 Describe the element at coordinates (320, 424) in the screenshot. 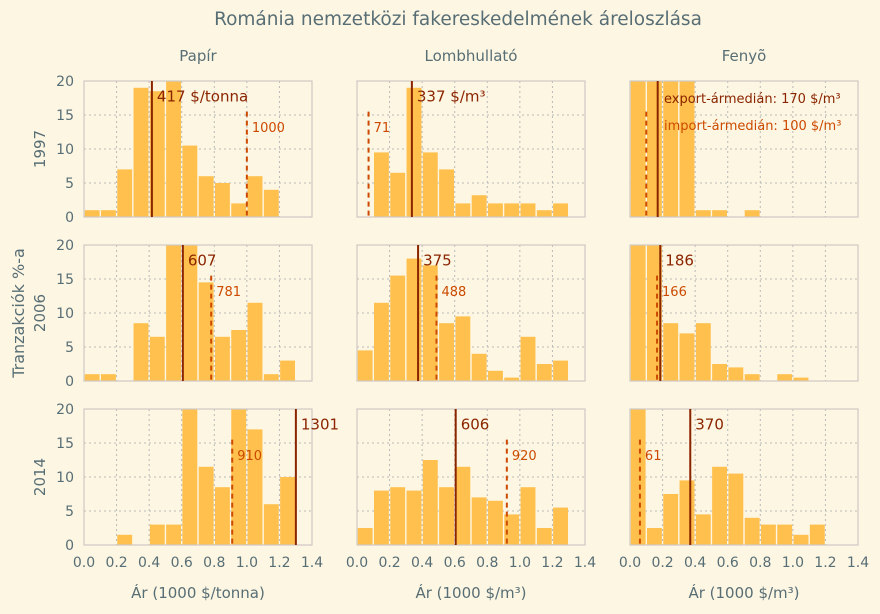

I see `export-median-label: 1301` at that location.